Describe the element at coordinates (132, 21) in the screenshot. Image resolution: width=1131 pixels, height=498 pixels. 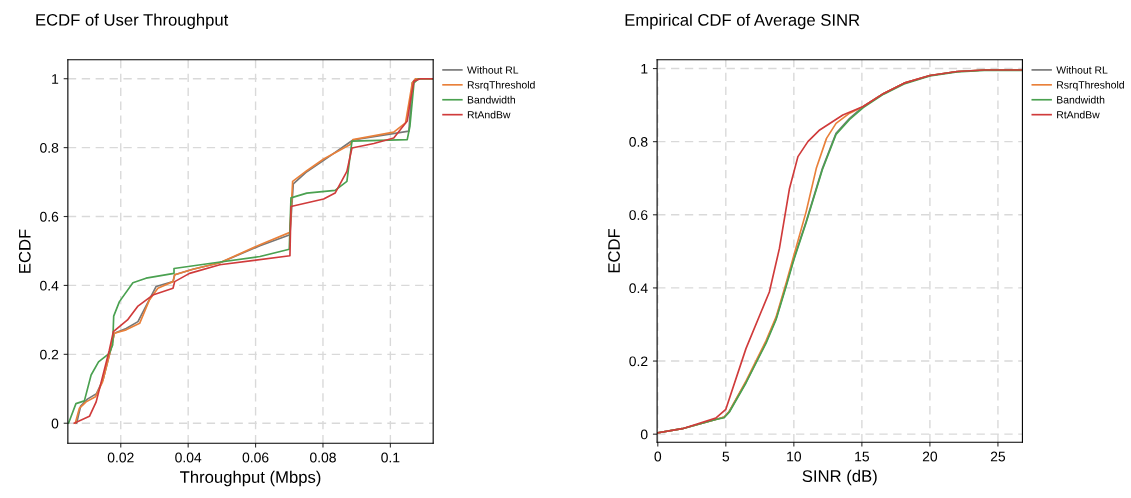
I see `chart-title: ECDF of User Throughput` at that location.